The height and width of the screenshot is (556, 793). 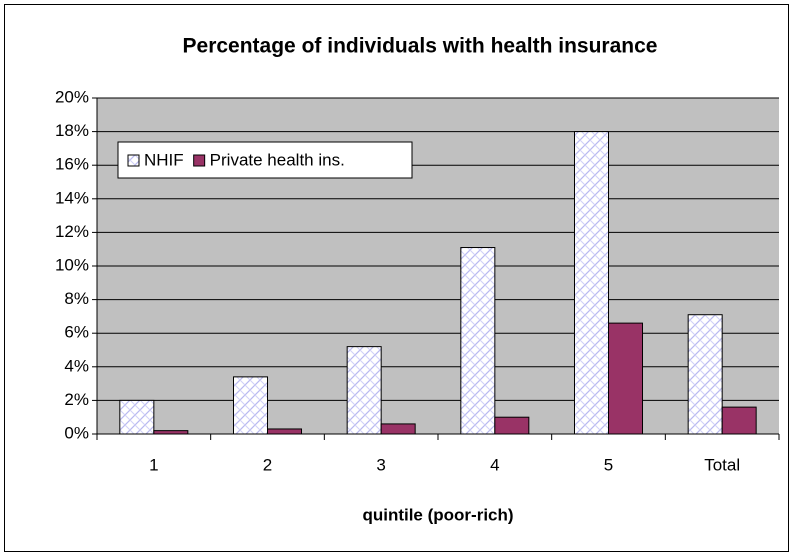 What do you see at coordinates (437, 514) in the screenshot?
I see `x-axis-label: quintile (poor-rich)` at bounding box center [437, 514].